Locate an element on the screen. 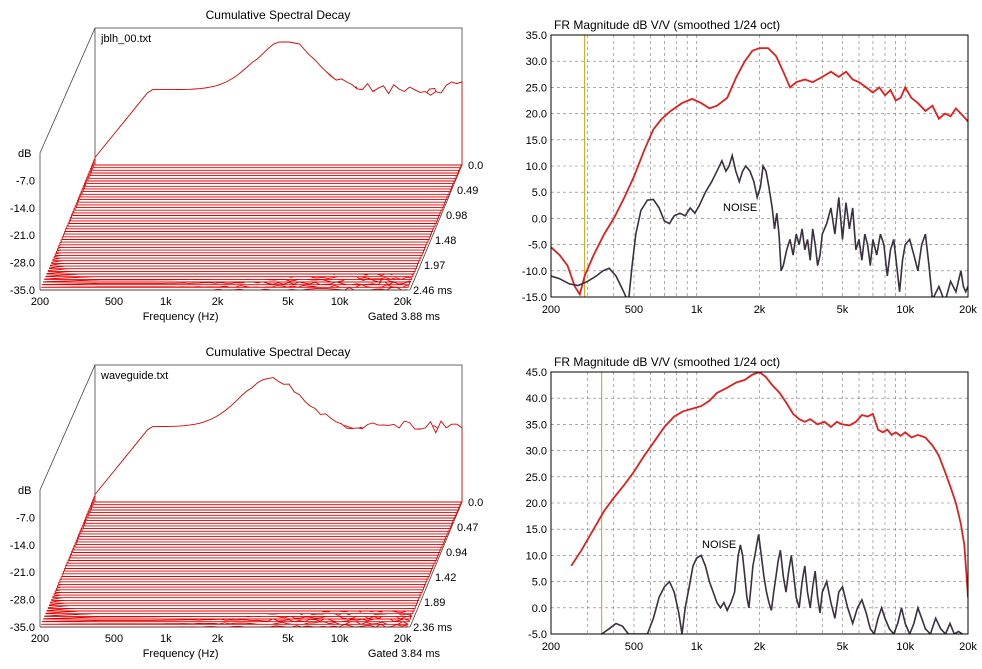  csd-gated-label: Gated 3.84 ms is located at coordinates (404, 654).